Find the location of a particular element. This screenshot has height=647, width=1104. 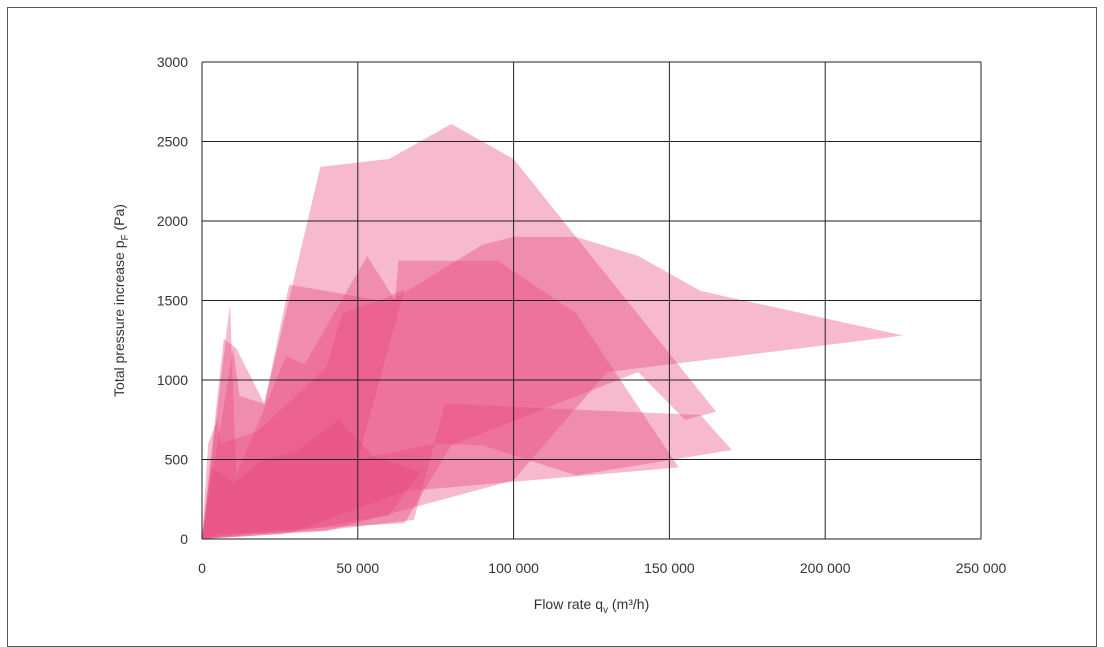

y-tick-label: 1000 is located at coordinates (172, 380).